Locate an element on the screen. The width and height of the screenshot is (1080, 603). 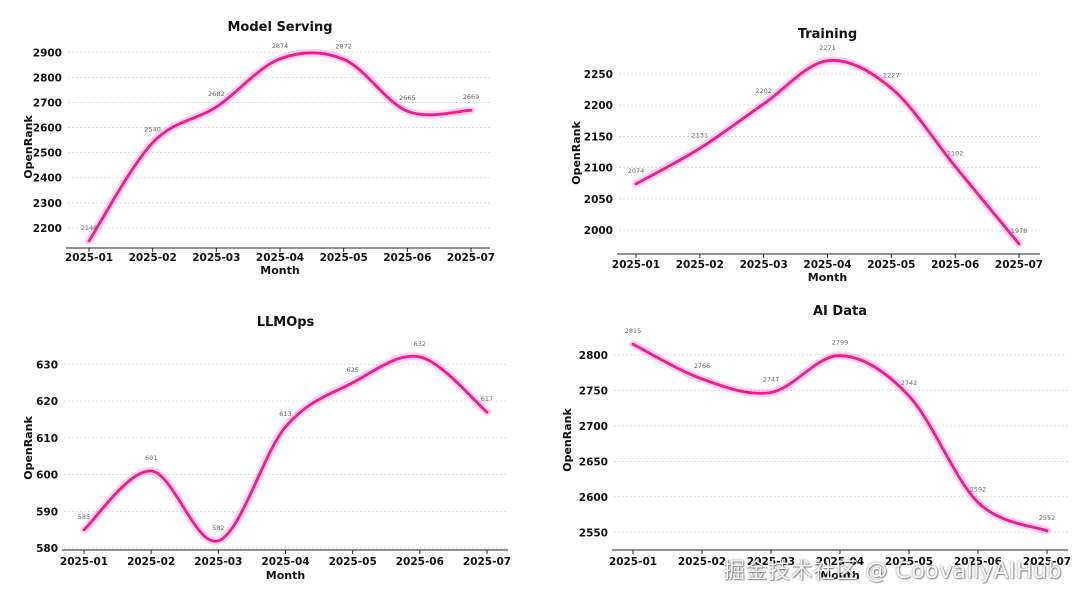
data-label: 2148 is located at coordinates (89, 228).